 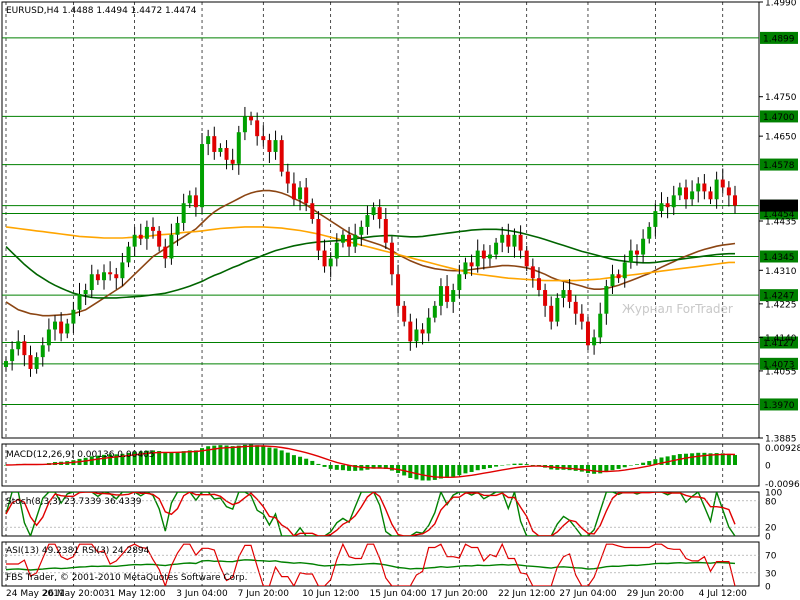 I want to click on level-tag-label: 1.4247, so click(x=779, y=297).